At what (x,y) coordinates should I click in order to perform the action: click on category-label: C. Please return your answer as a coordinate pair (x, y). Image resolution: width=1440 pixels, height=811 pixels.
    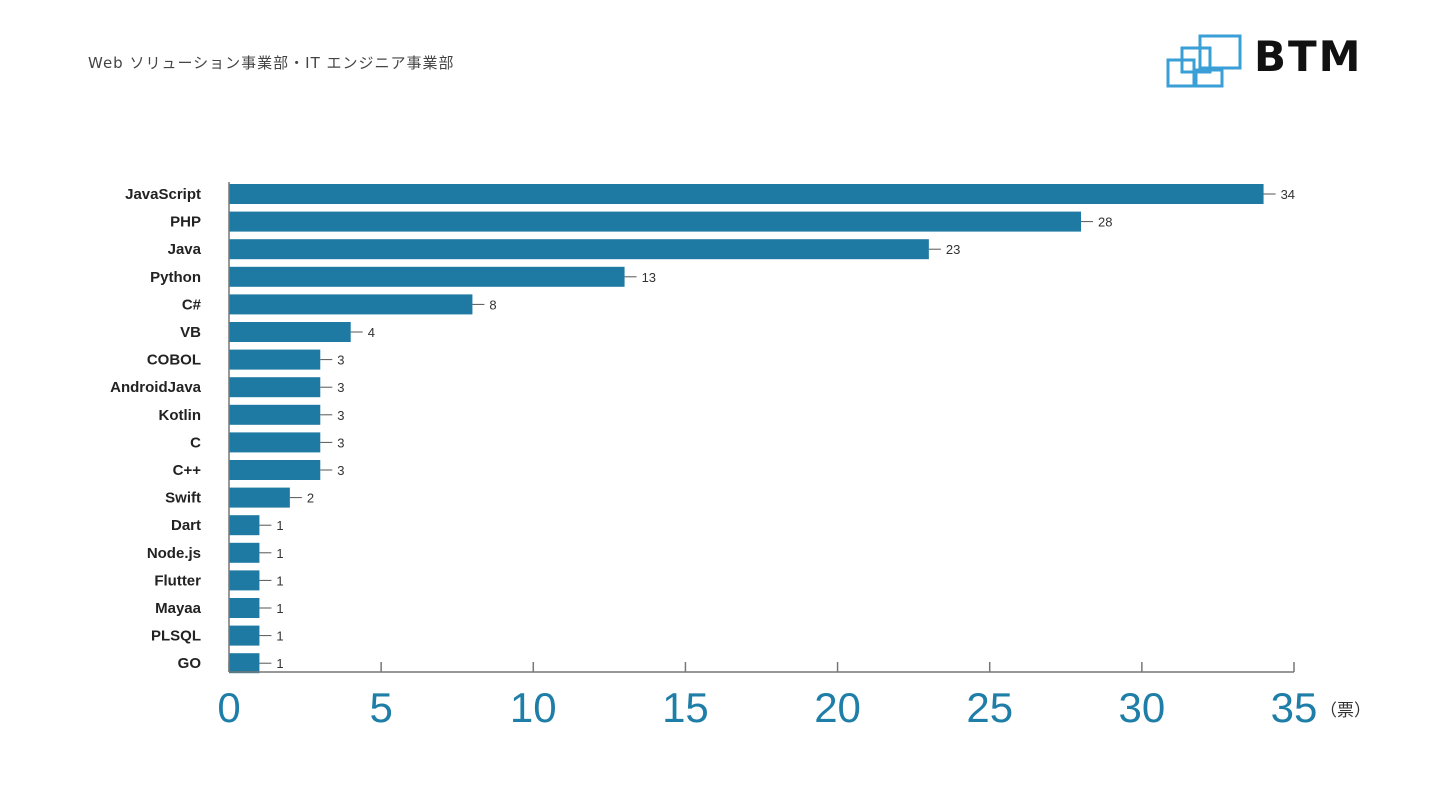
    Looking at the image, I should click on (195, 442).